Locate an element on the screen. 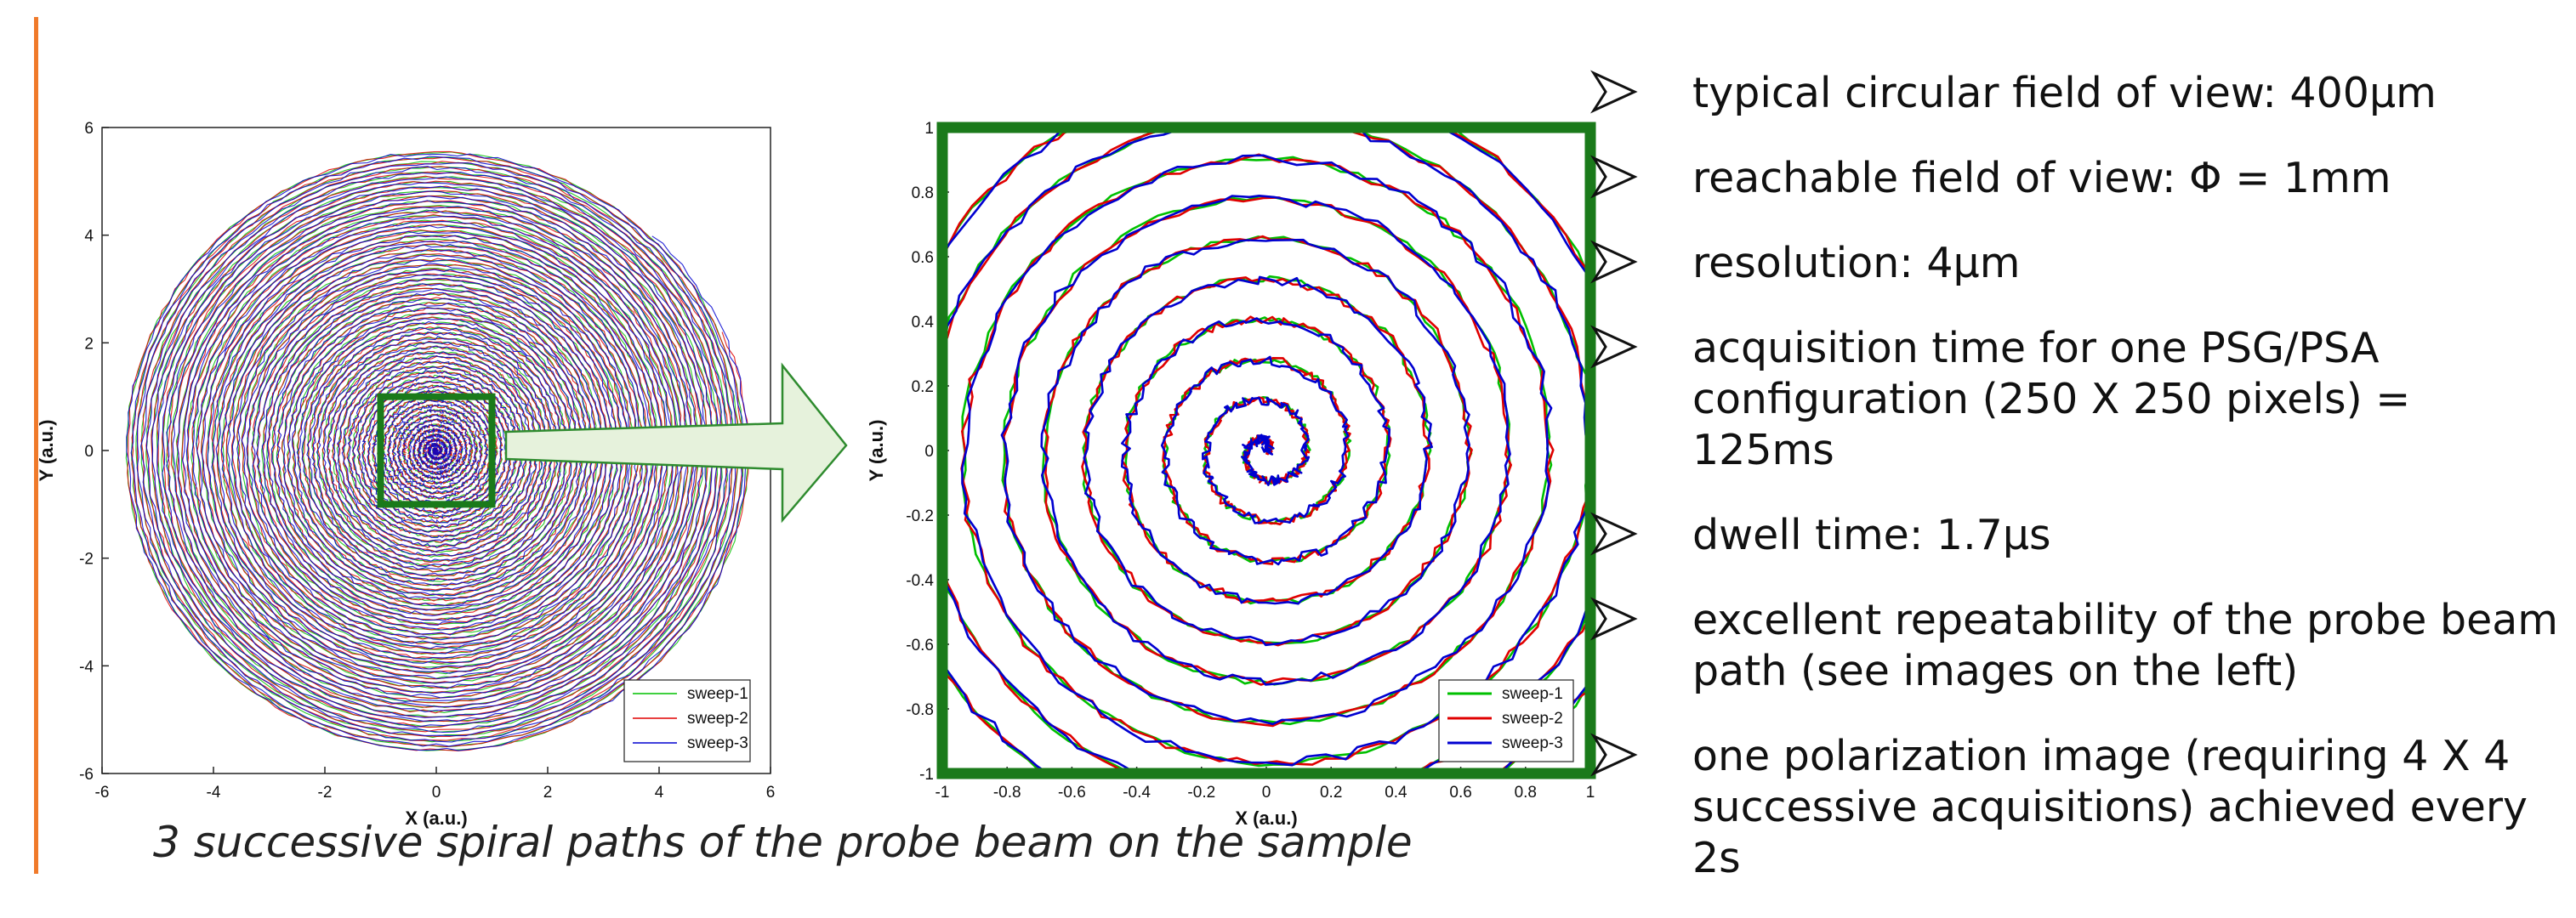  x-tick-label: 2 is located at coordinates (548, 793).